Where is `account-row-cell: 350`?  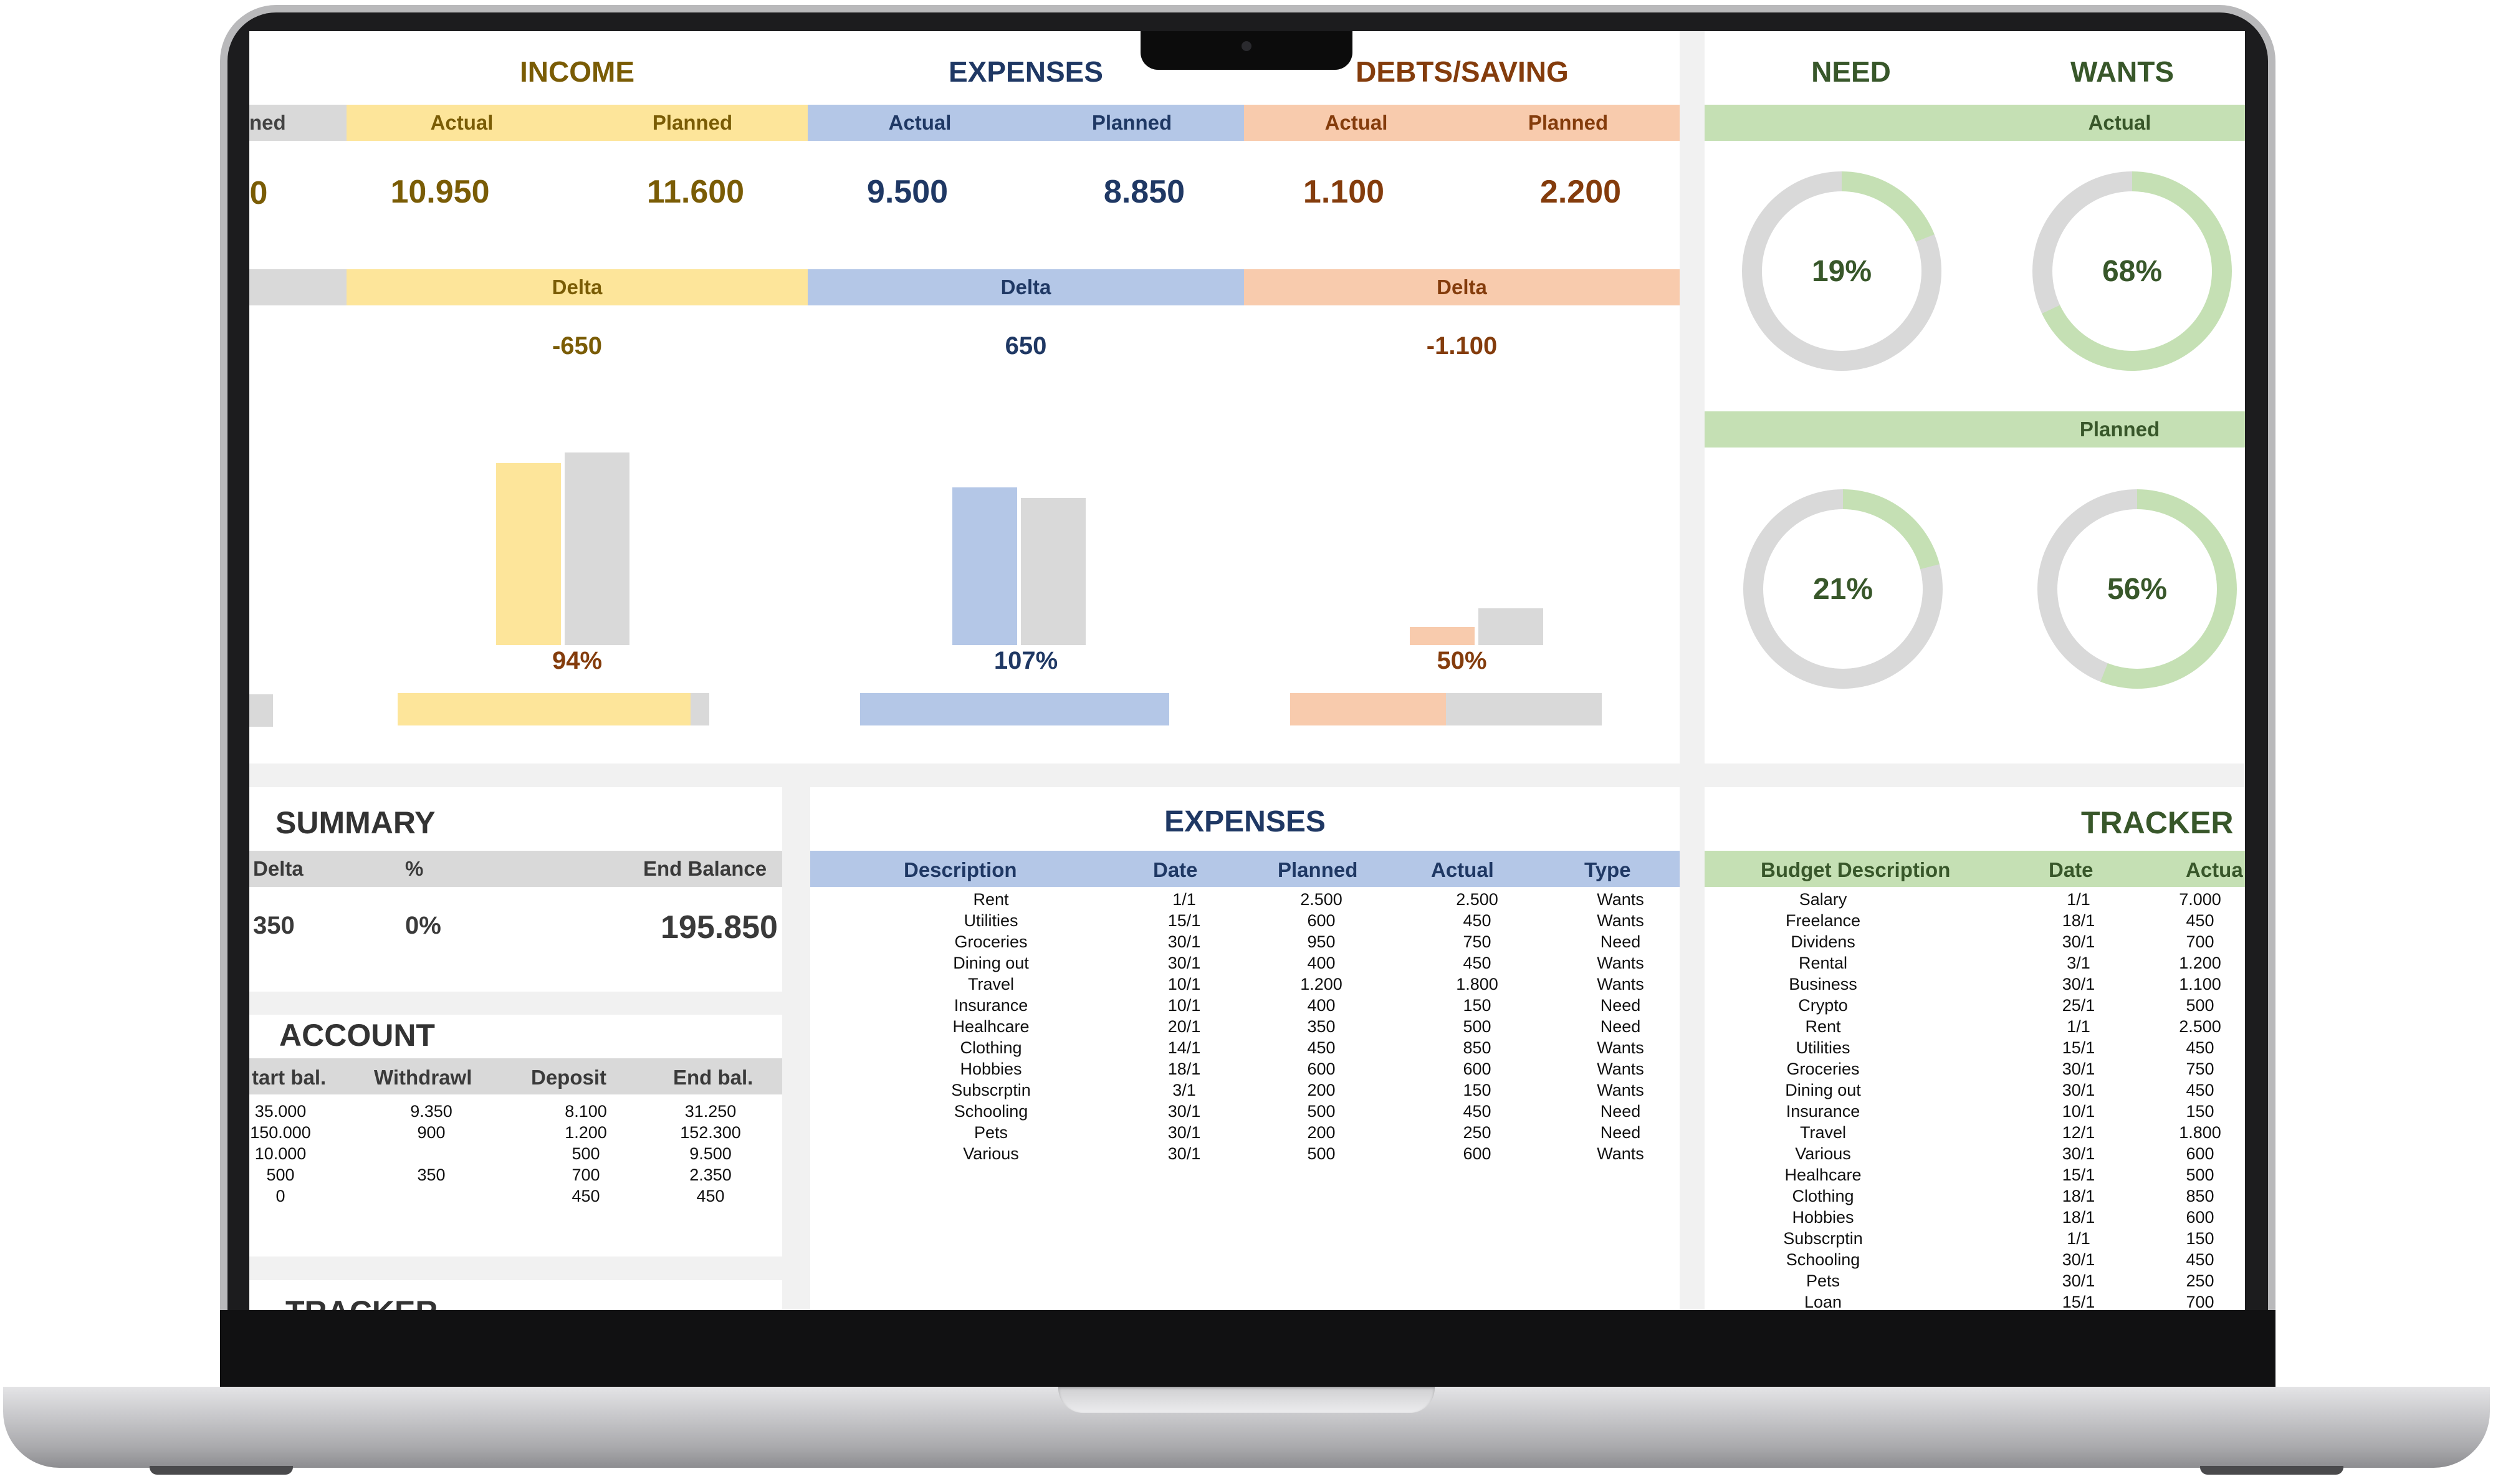 account-row-cell: 350 is located at coordinates (431, 1175).